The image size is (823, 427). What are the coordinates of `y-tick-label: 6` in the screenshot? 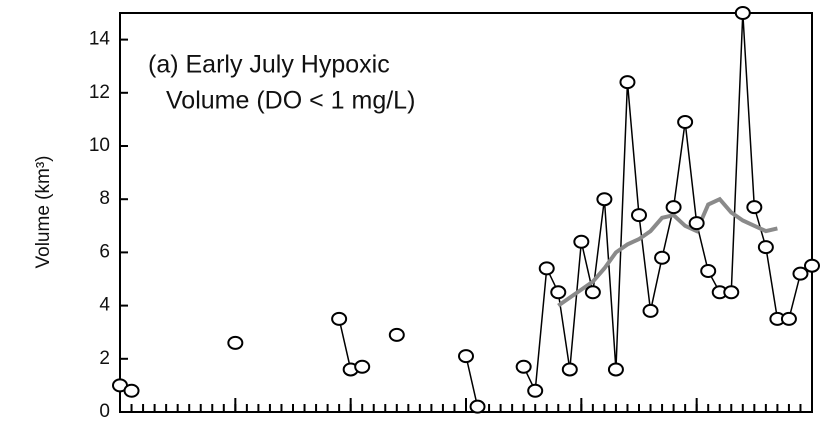 It's located at (104, 251).